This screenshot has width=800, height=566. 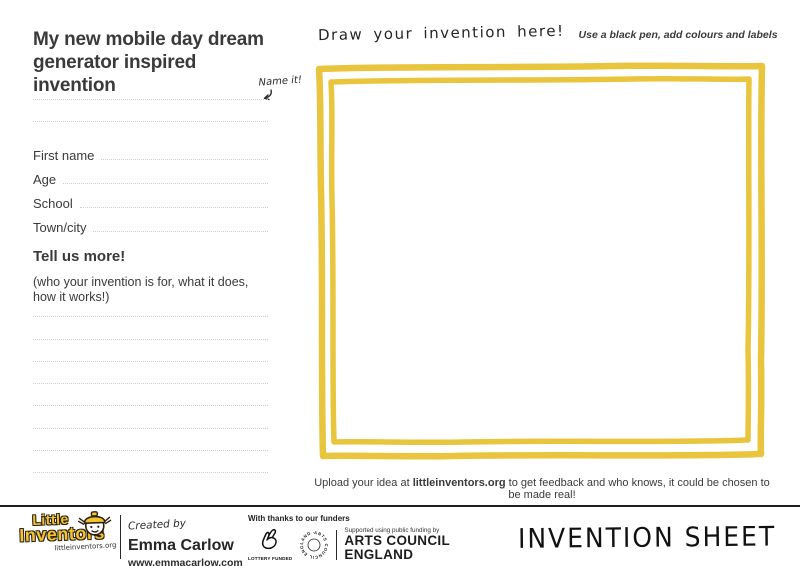 I want to click on little-inventors-logo: Little Inventors littleinventors.org, so click(x=62, y=532).